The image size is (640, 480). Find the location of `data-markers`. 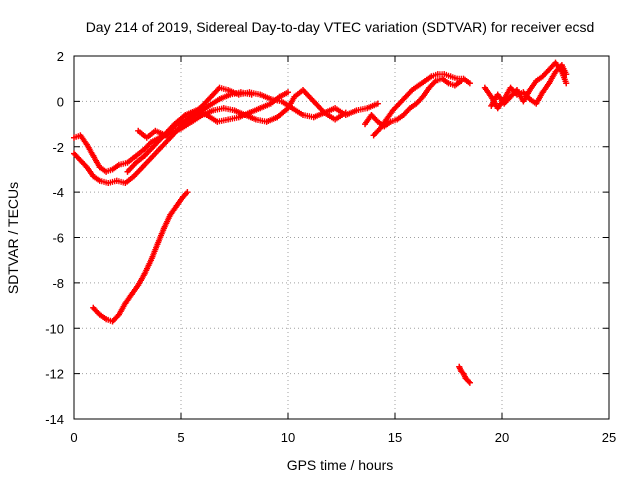

data-markers is located at coordinates (226, 131).